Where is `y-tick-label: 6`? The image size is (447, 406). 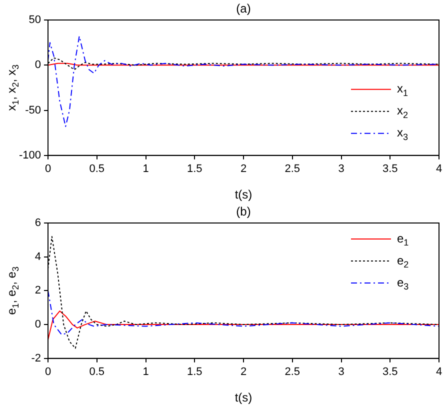
y-tick-label: 6 is located at coordinates (37, 223).